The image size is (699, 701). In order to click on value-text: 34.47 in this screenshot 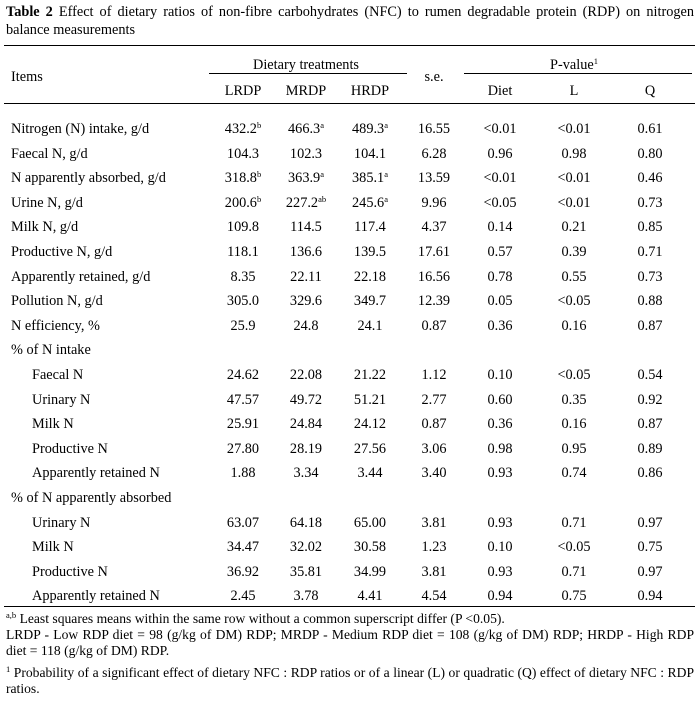, I will do `click(243, 547)`.